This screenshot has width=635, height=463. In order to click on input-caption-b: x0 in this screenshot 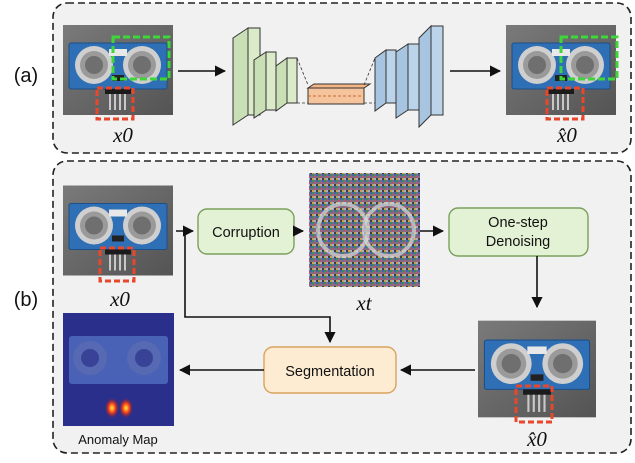, I will do `click(119, 299)`.